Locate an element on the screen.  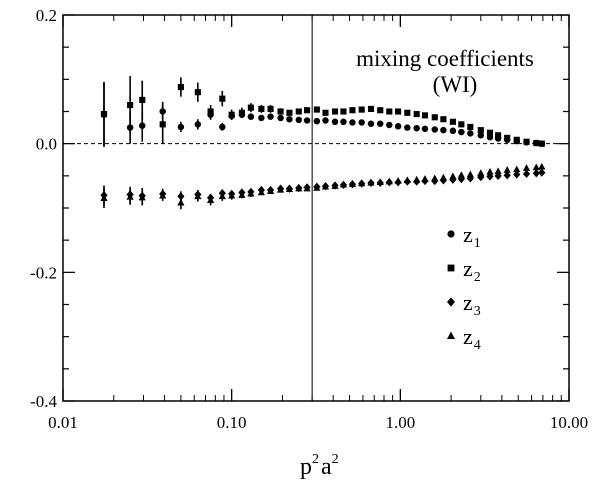
legend-subscript: 2 is located at coordinates (477, 277).